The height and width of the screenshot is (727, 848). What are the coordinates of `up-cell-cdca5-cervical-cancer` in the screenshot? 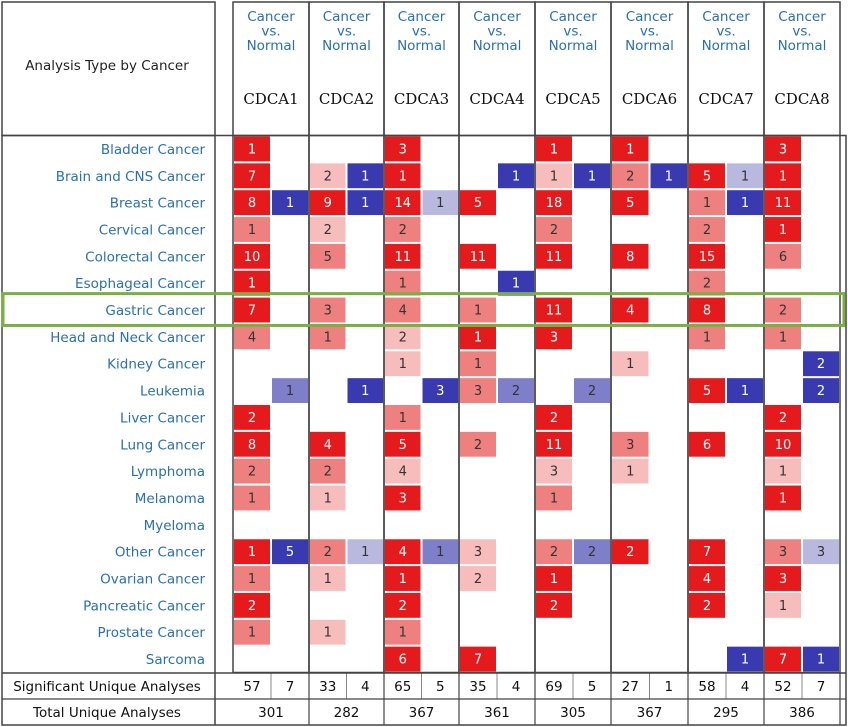 It's located at (554, 229).